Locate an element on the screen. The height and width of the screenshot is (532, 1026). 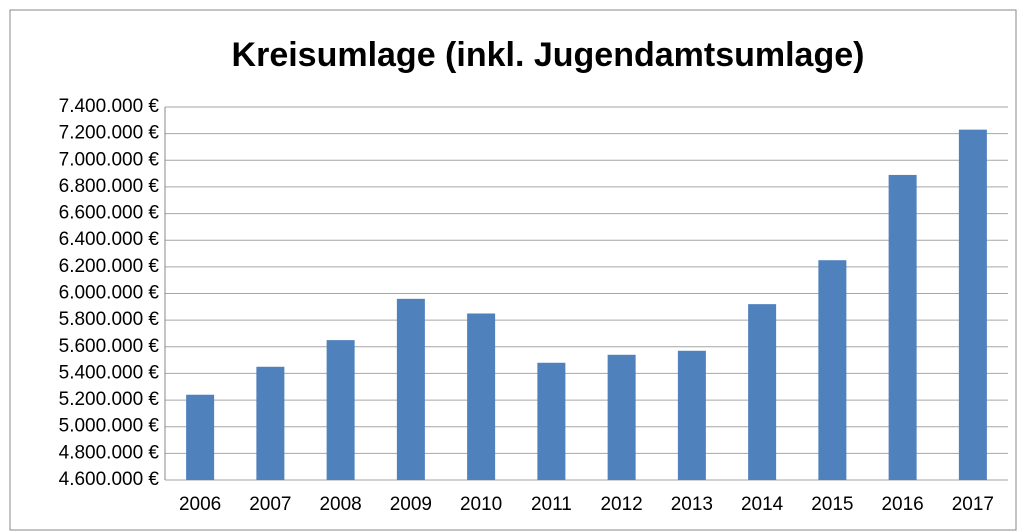
x-tick-label: 2012 is located at coordinates (621, 504).